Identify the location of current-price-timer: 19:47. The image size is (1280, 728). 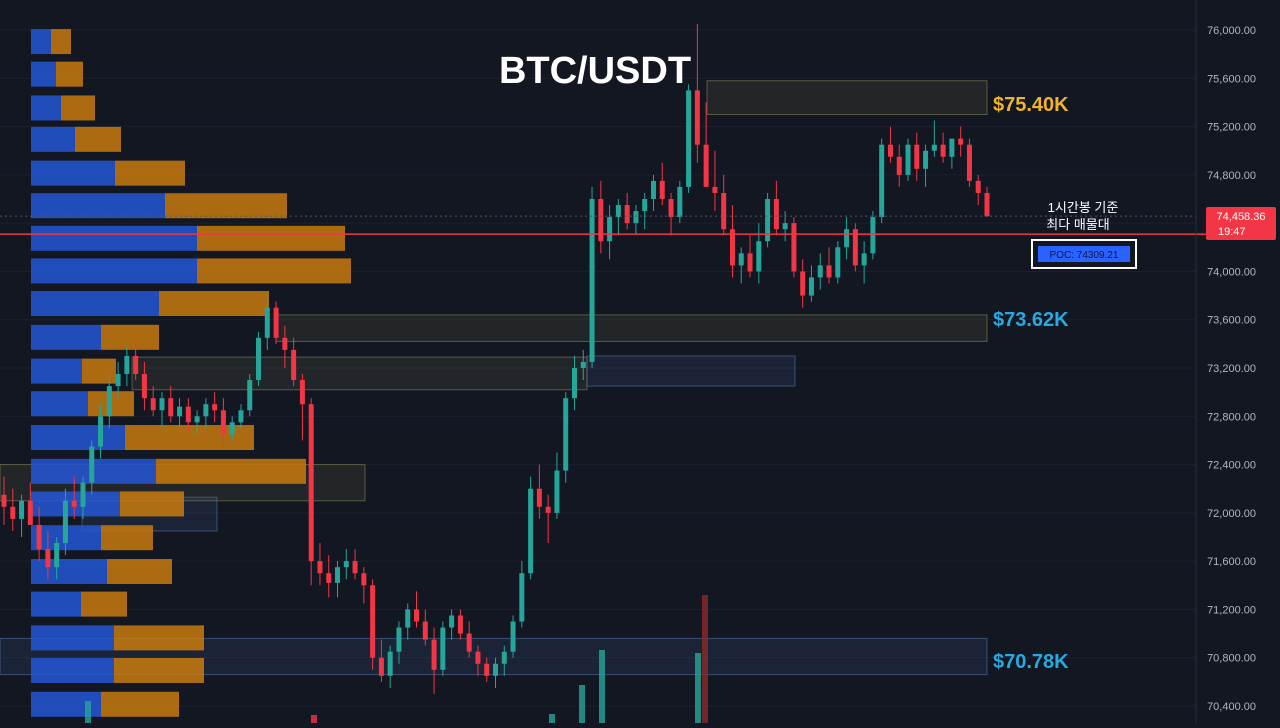
(1232, 232).